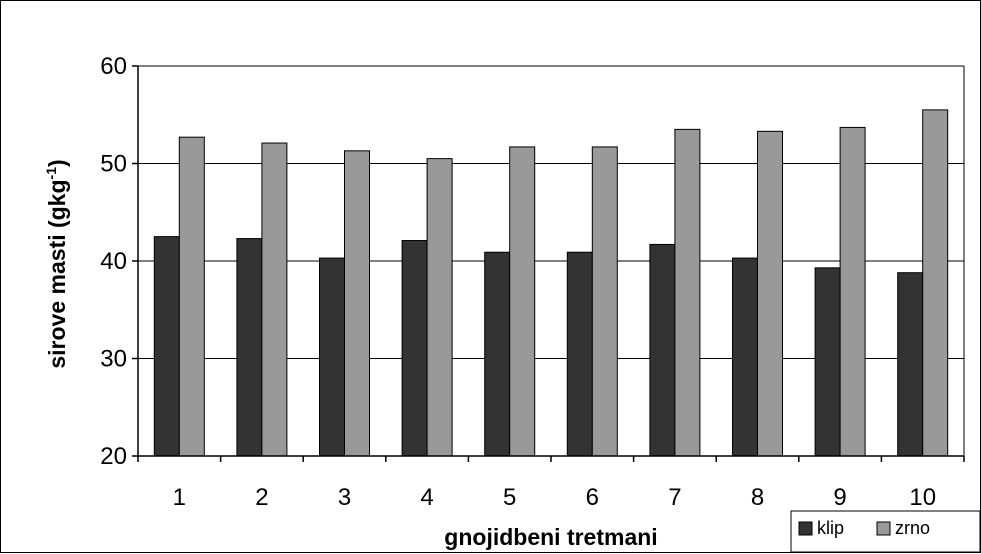 Image resolution: width=981 pixels, height=554 pixels. Describe the element at coordinates (592, 497) in the screenshot. I see `x-tick-label: 6` at that location.